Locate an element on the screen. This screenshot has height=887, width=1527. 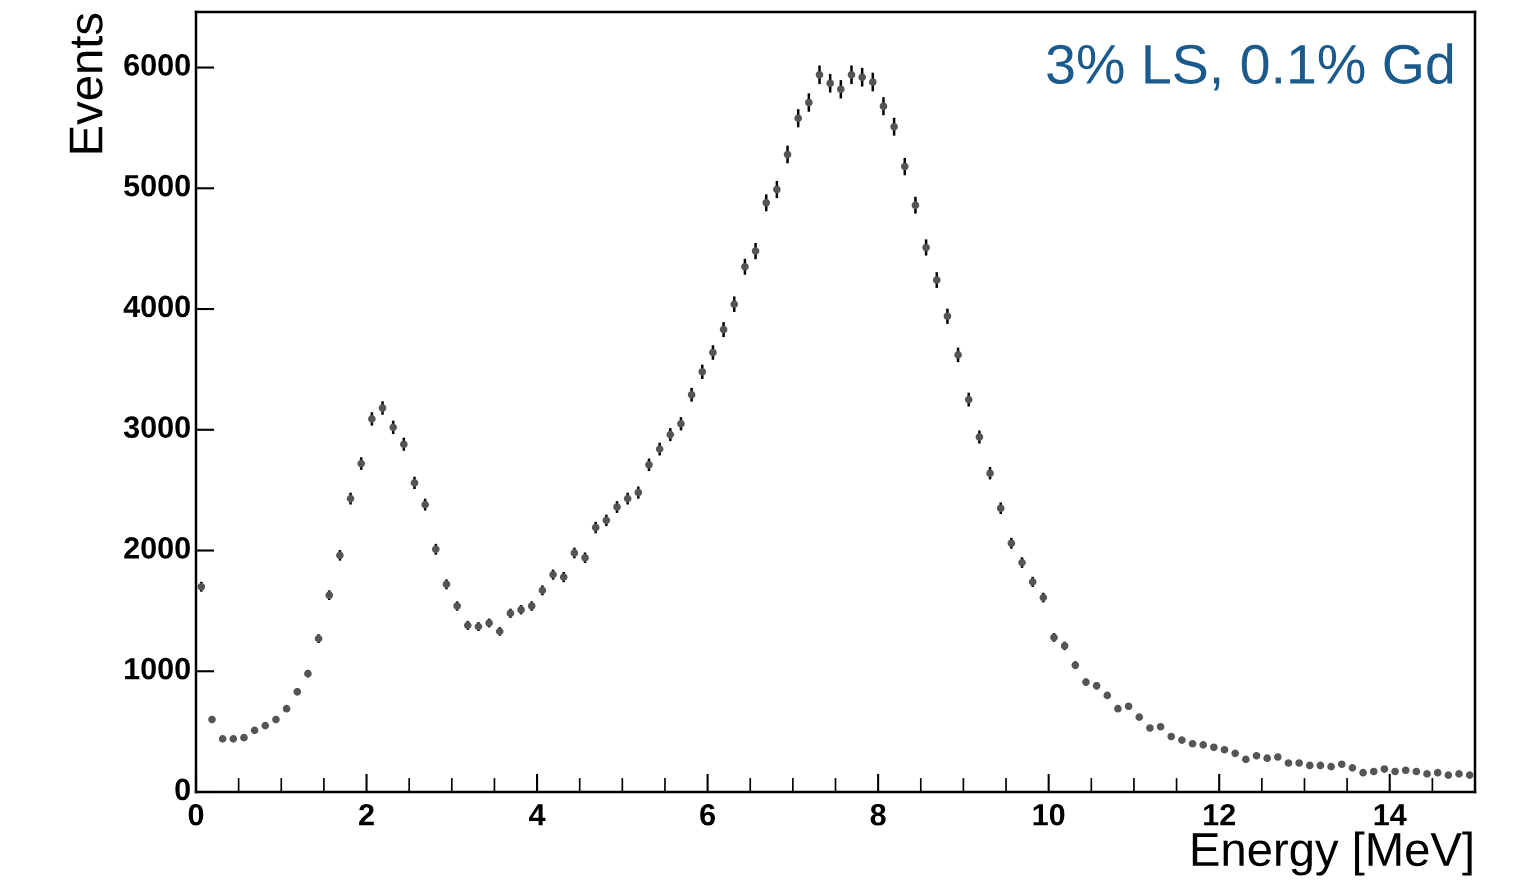
x-tick-label: 10 is located at coordinates (1049, 814).